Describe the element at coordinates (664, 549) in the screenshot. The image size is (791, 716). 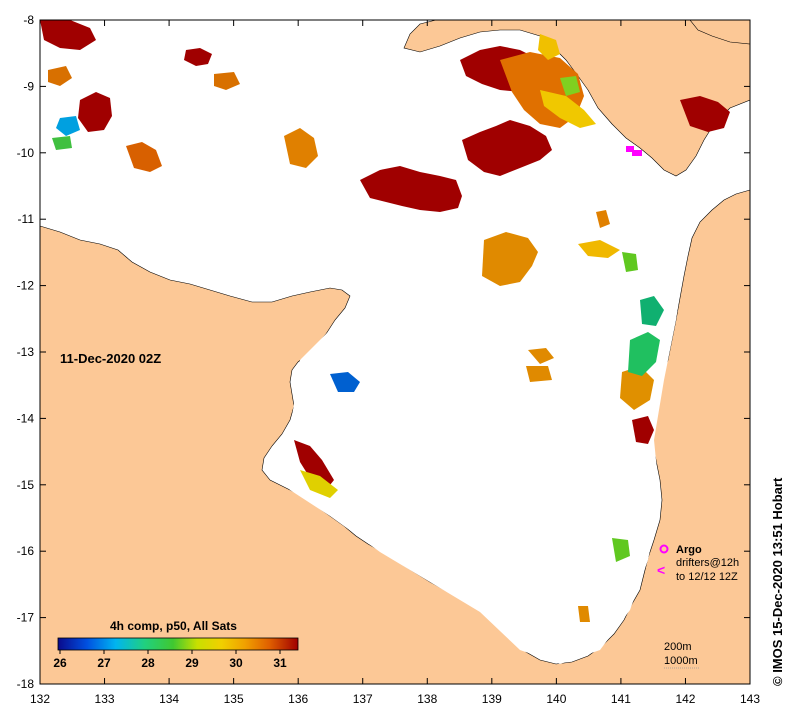
I see `argo-key-icon` at that location.